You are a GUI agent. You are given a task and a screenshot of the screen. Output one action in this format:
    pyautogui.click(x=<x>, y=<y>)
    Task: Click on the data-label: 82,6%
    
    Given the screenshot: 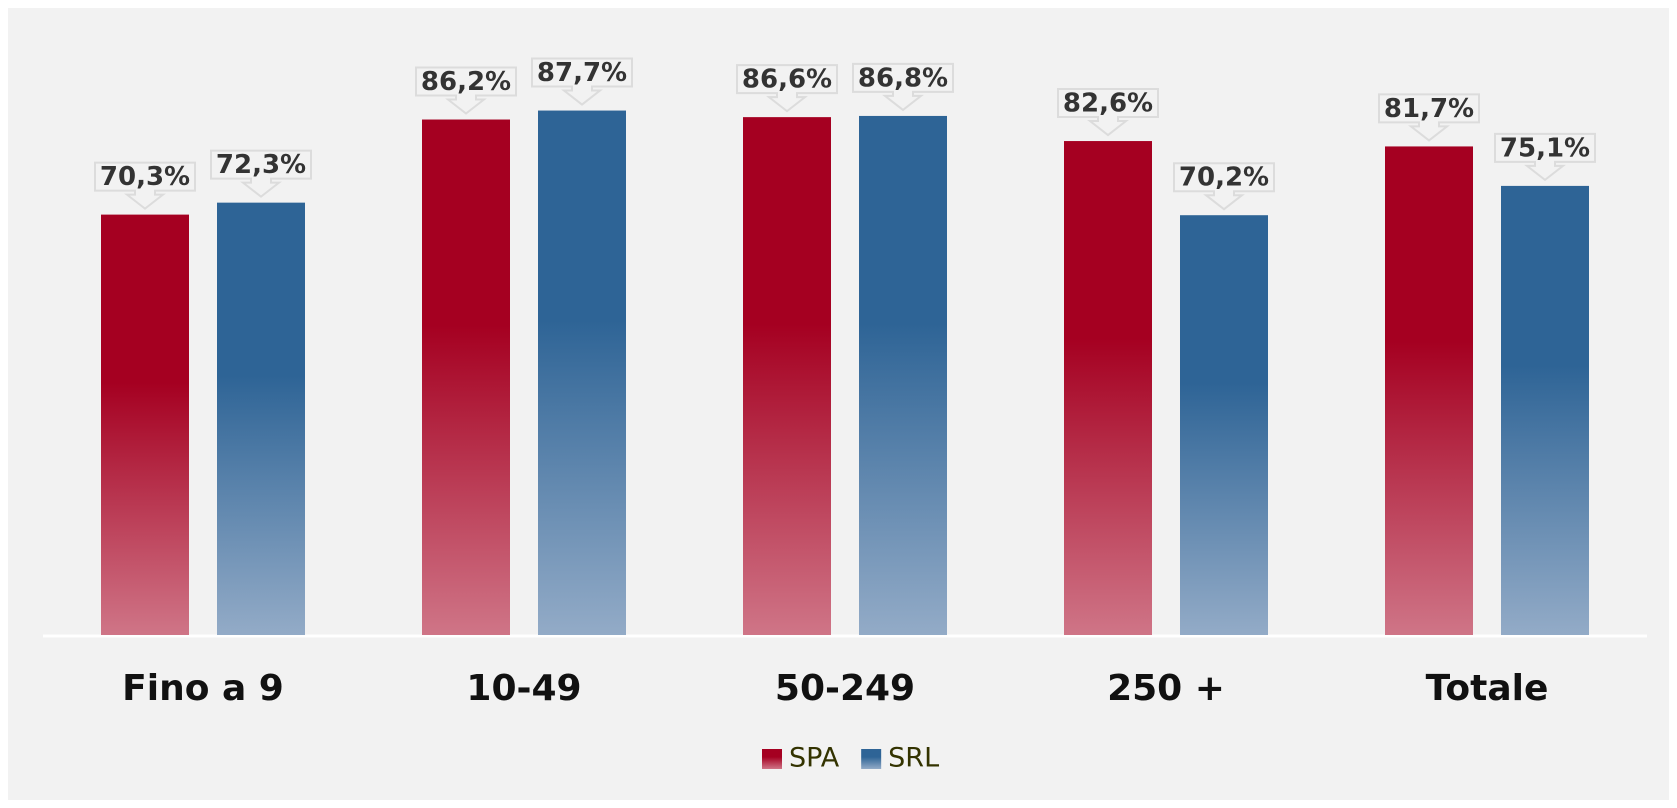 What is the action you would take?
    pyautogui.click(x=1108, y=104)
    